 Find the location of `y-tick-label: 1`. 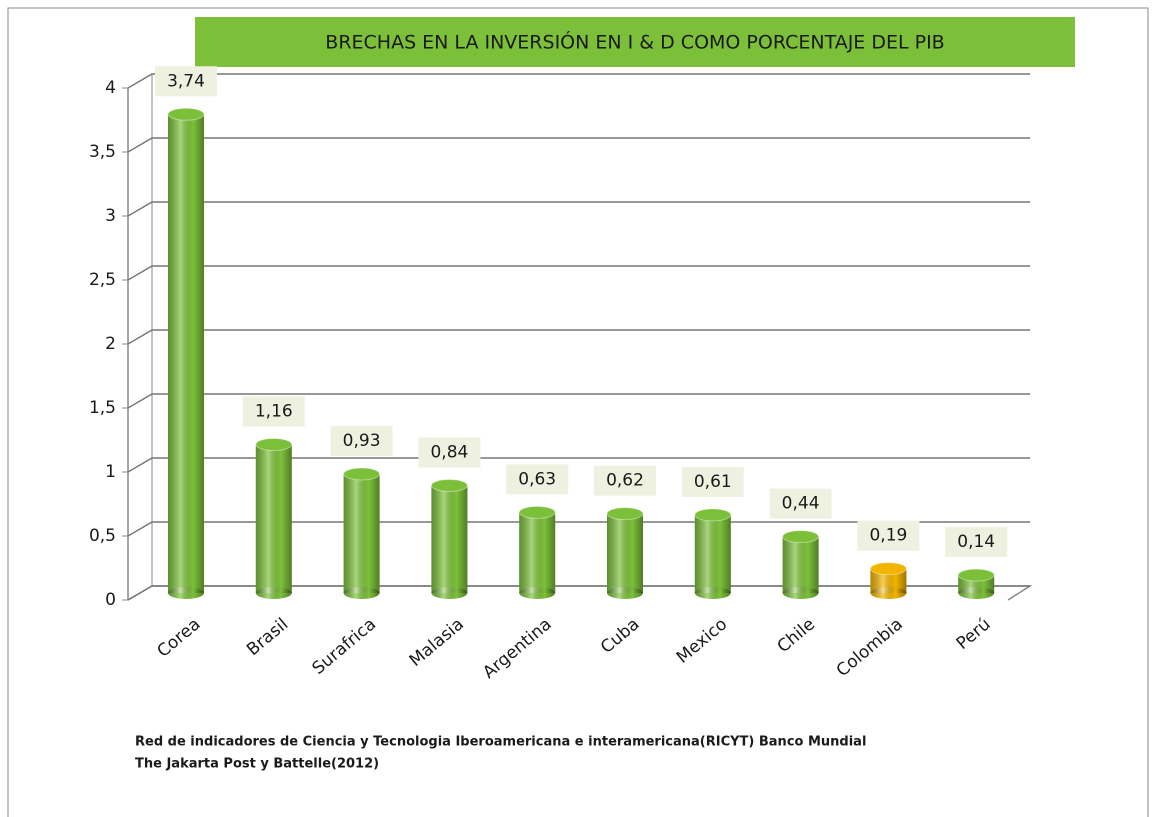

y-tick-label: 1 is located at coordinates (110, 472).